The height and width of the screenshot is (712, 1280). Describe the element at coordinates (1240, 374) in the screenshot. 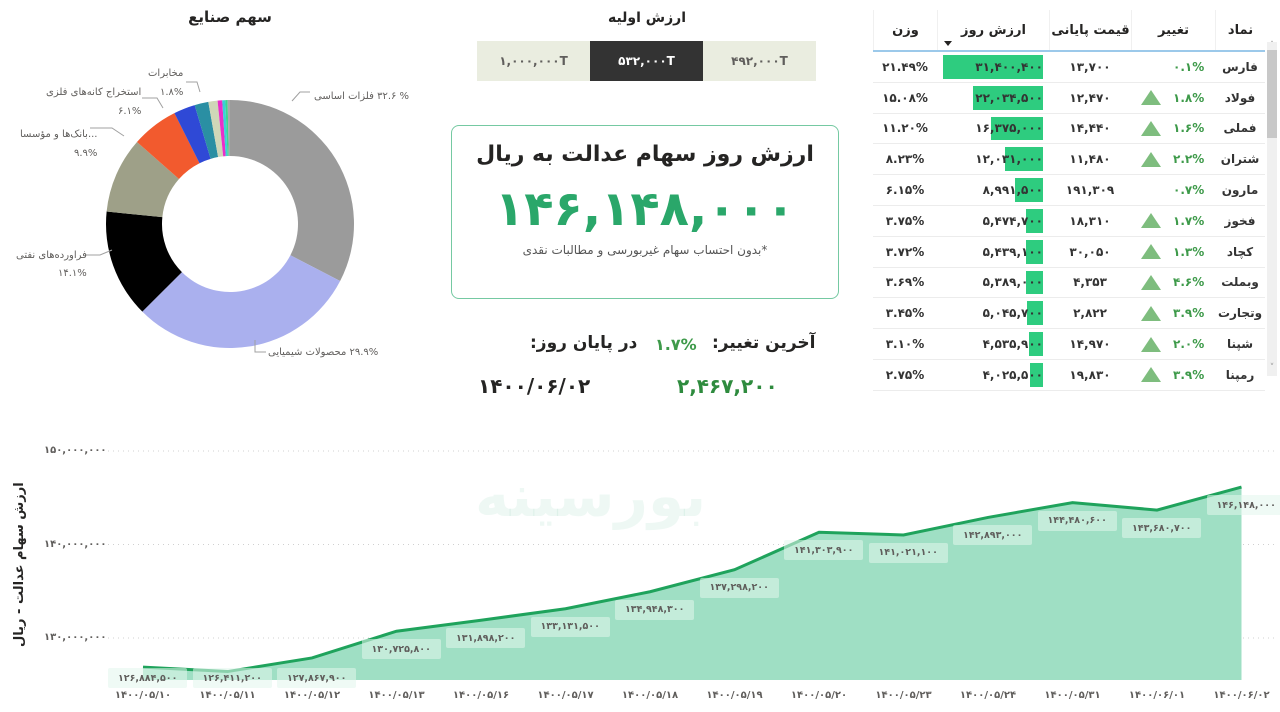

I see `cell-symbol: رمپنا` at that location.